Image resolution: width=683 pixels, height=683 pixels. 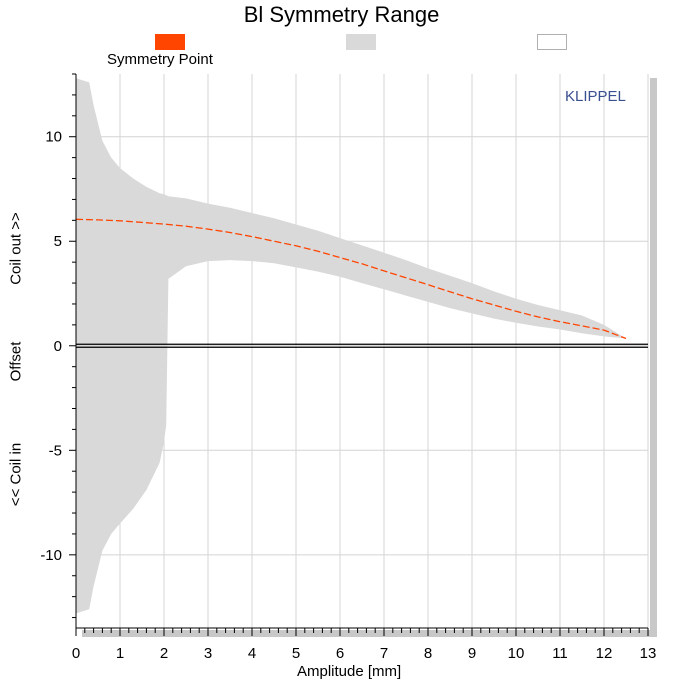 I want to click on y-tick-label: -10, so click(x=51, y=555).